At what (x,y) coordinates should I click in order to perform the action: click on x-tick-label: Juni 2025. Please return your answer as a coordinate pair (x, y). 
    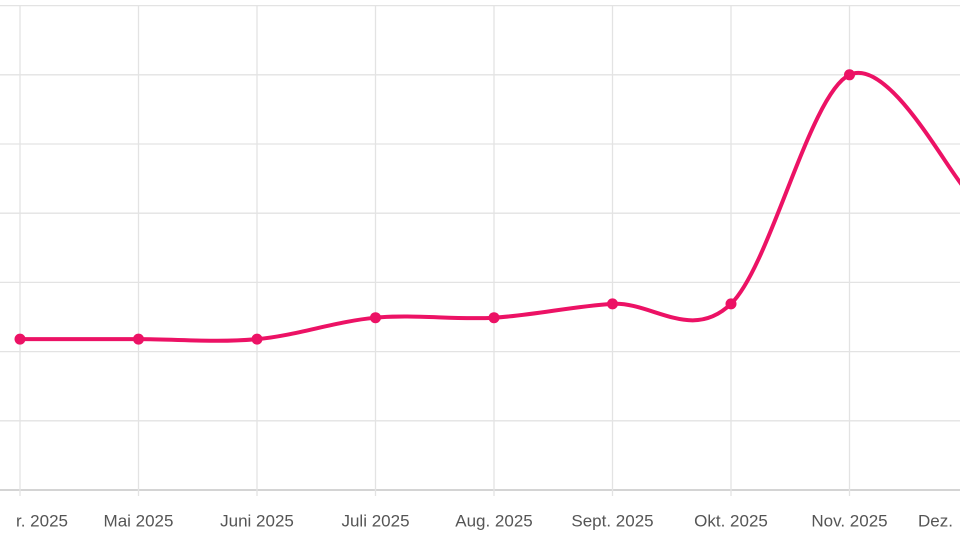
    Looking at the image, I should click on (257, 520).